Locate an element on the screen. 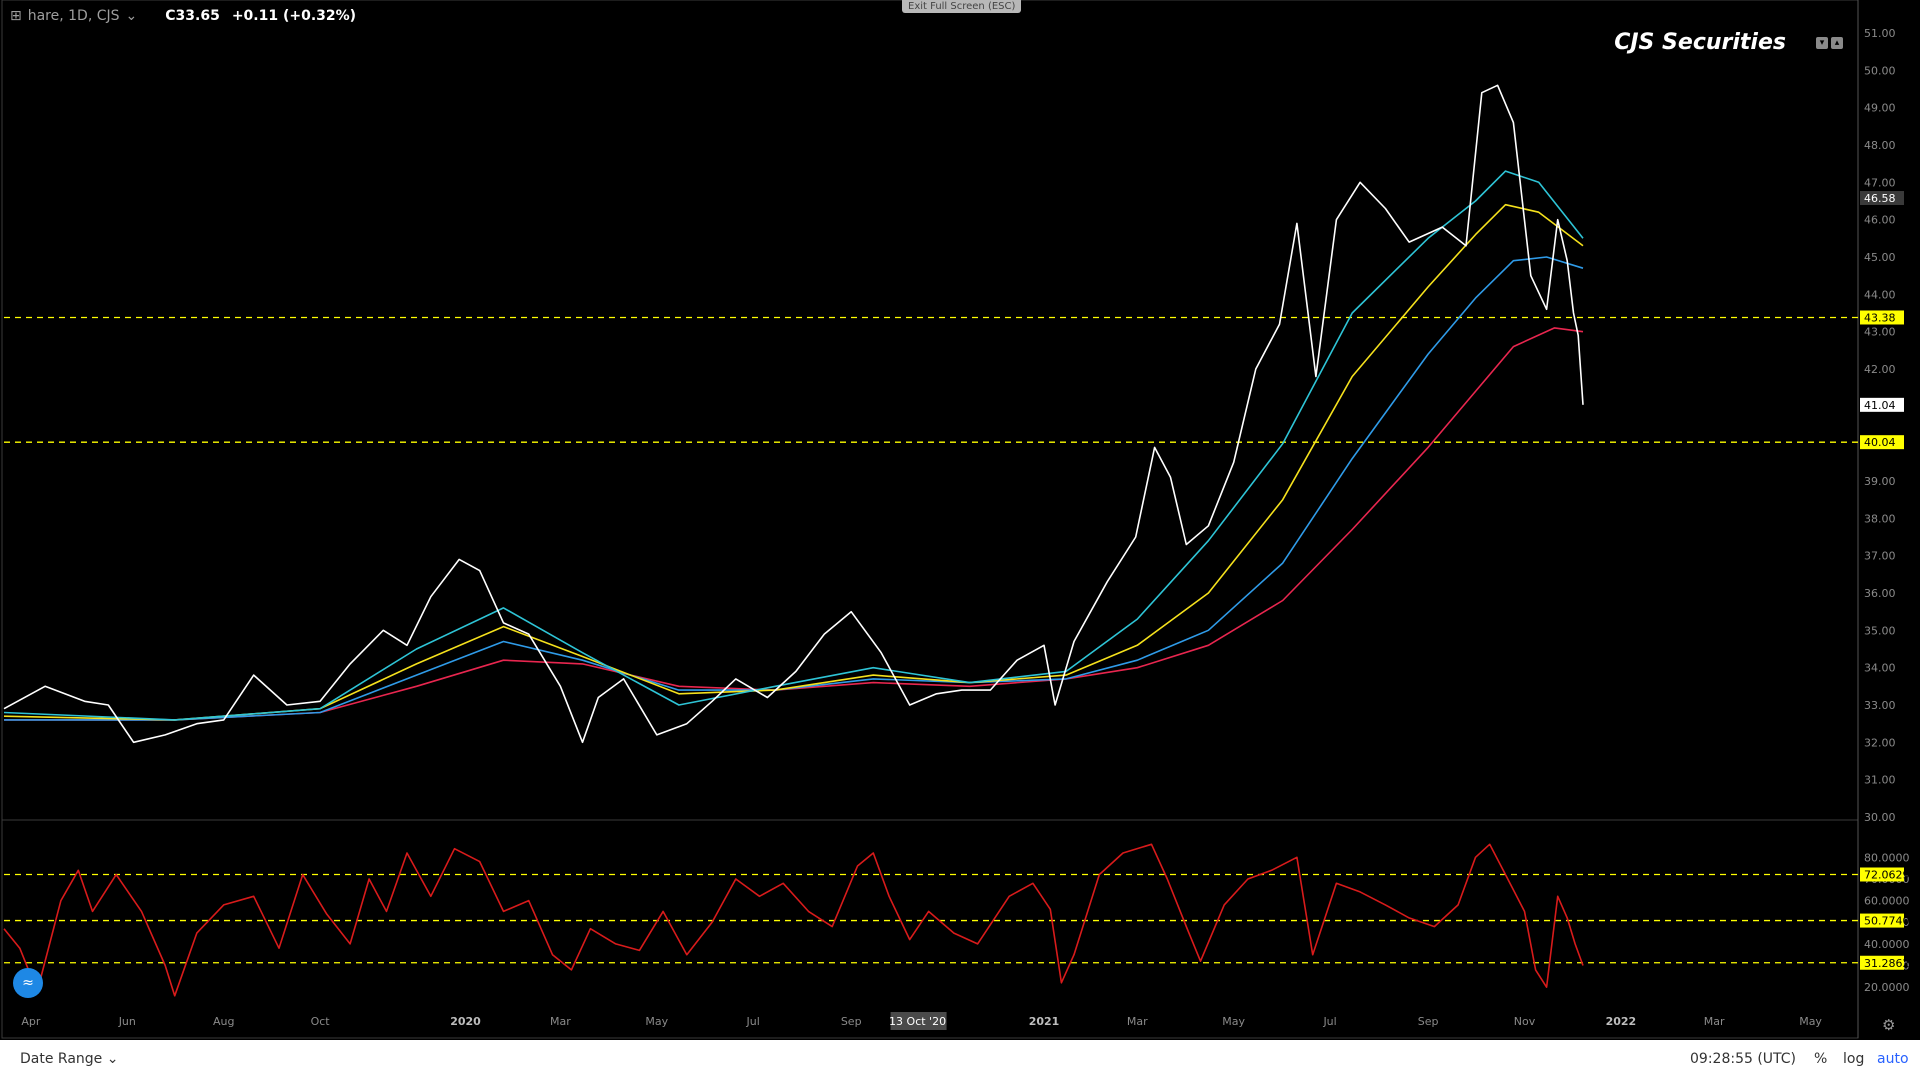 This screenshot has width=1920, height=1080. time-axis-tick: 2022 is located at coordinates (1621, 1021).